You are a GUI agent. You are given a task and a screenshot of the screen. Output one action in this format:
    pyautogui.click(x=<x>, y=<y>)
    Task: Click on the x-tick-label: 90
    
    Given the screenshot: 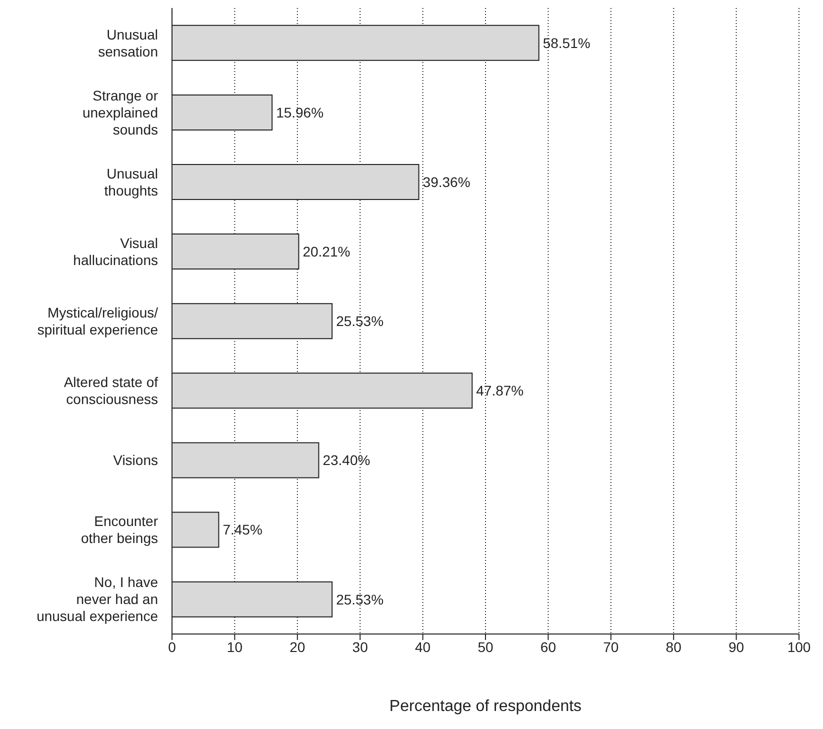 What is the action you would take?
    pyautogui.click(x=736, y=646)
    